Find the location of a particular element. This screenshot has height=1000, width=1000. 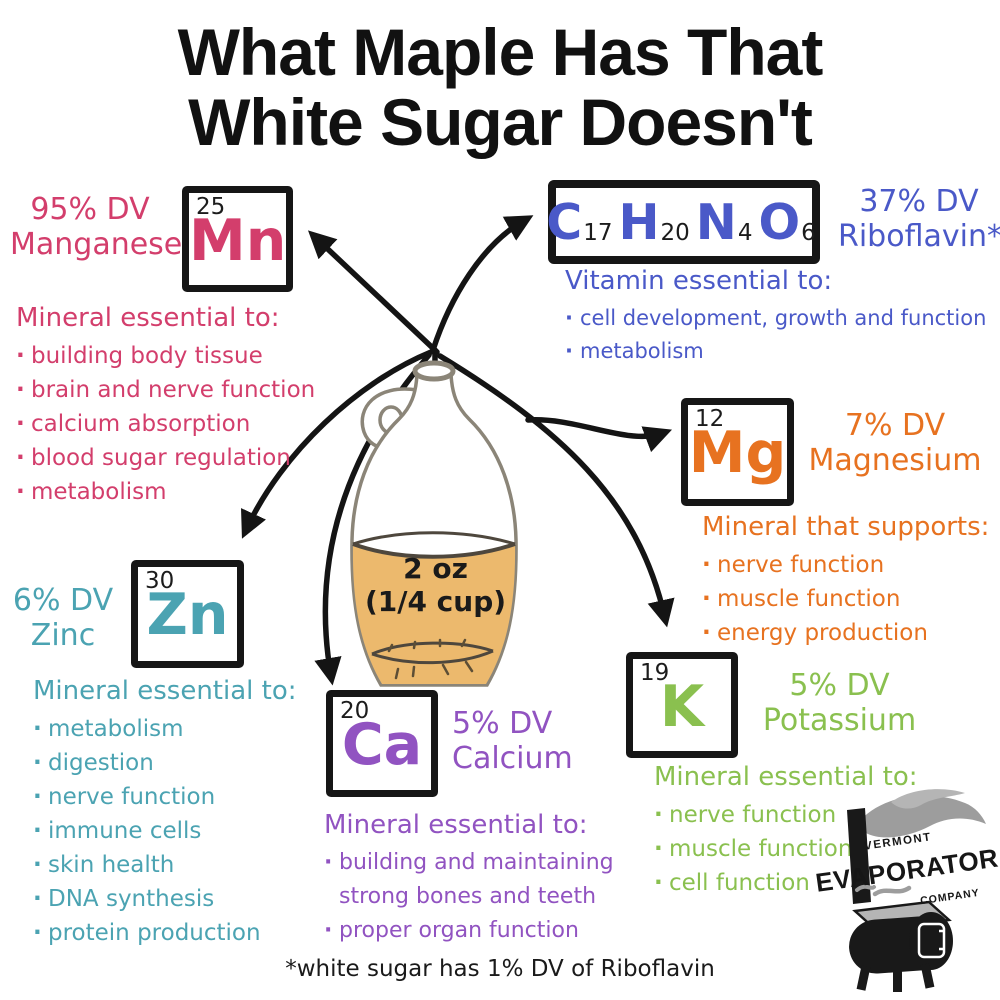

jug-amount-cup: (1/4 cup) is located at coordinates (435, 602).